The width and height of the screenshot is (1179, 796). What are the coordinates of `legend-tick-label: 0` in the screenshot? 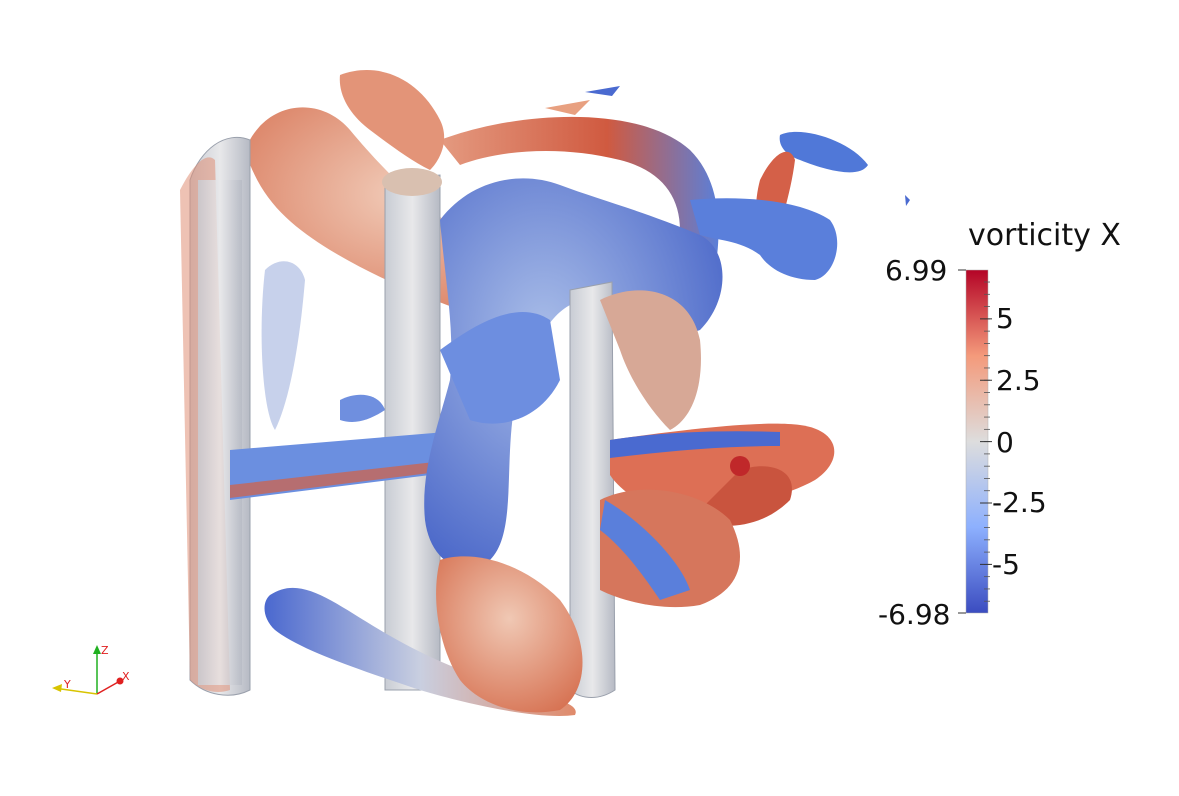 It's located at (1005, 442).